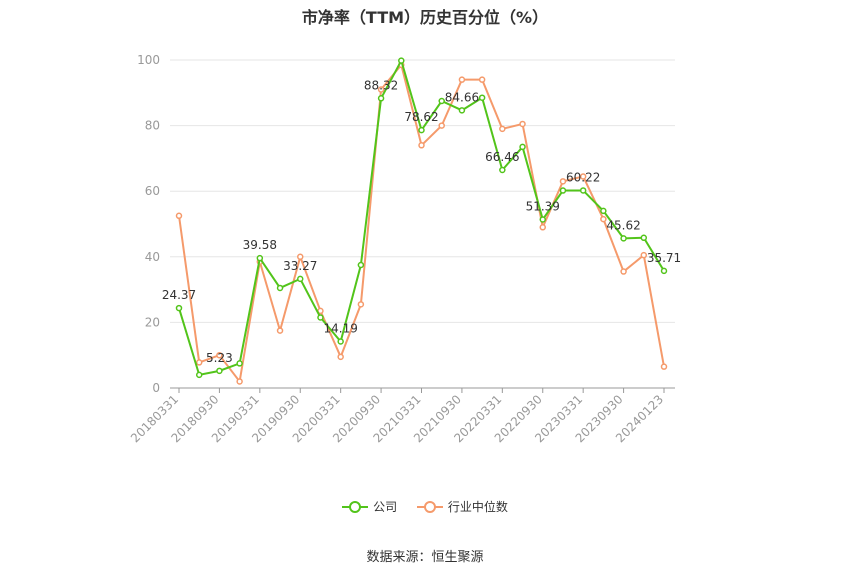 The height and width of the screenshot is (575, 850). I want to click on data-label: 24.37, so click(179, 295).